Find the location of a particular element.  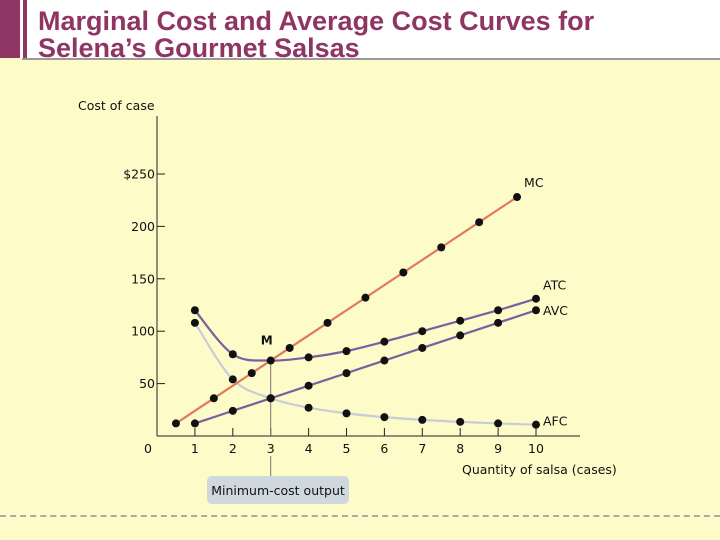

x-tick-label: 5 is located at coordinates (347, 448).